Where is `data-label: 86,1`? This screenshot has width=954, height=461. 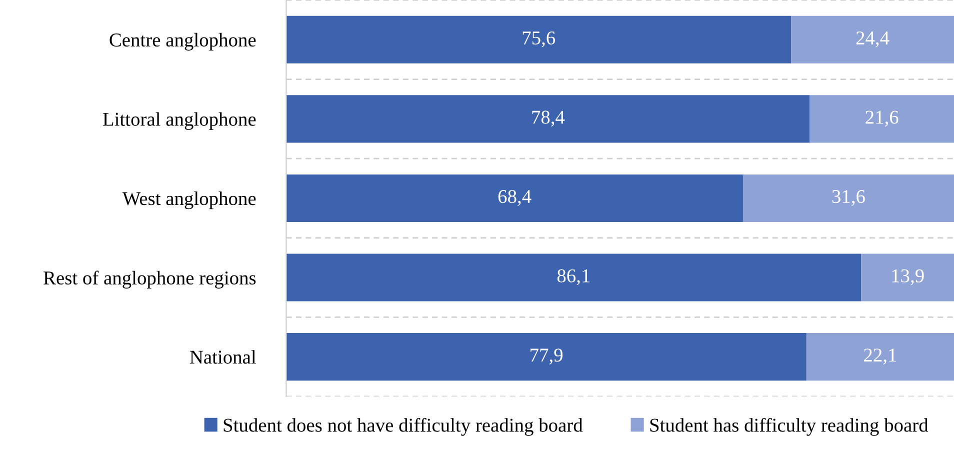 data-label: 86,1 is located at coordinates (573, 277).